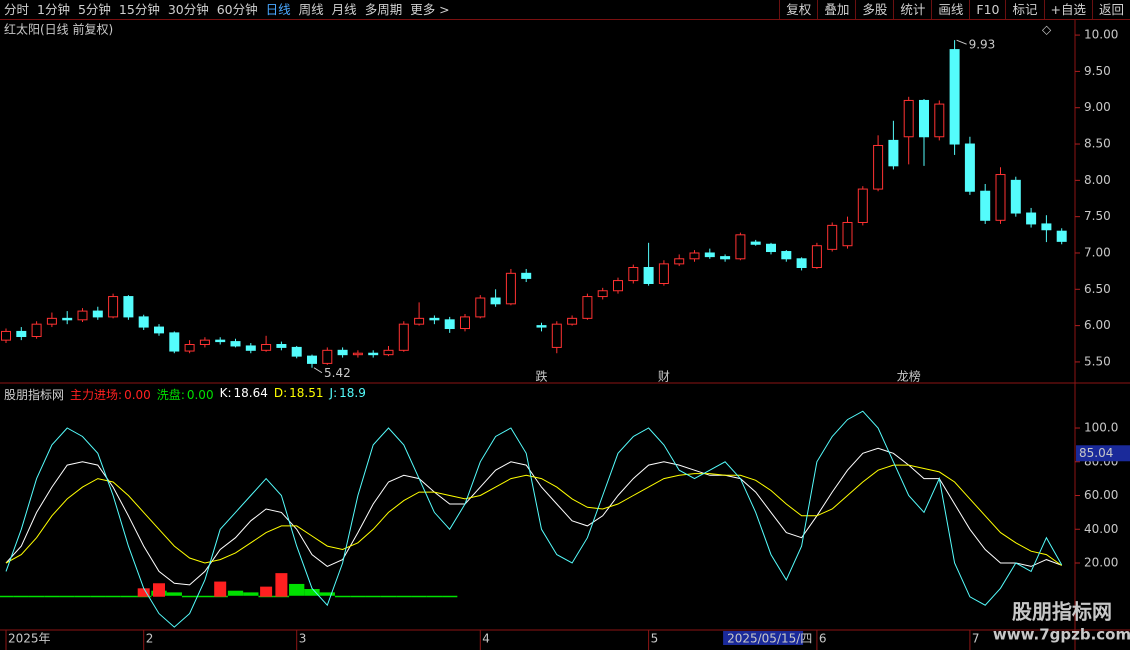  What do you see at coordinates (1101, 35) in the screenshot?
I see `y-tick-label: 10.00` at bounding box center [1101, 35].